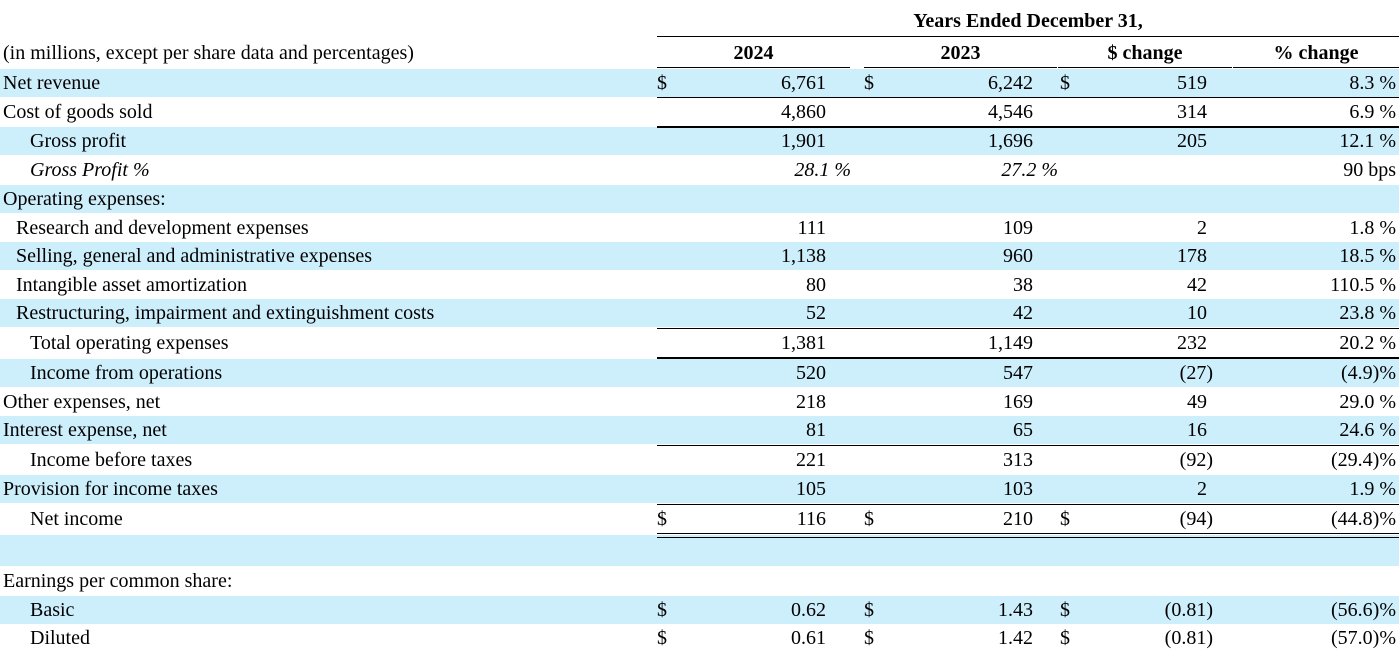  Describe the element at coordinates (699, 141) in the screenshot. I see `table-row-gross-profit: Gross profit 1,901 1,696 205 12.1 %` at that location.